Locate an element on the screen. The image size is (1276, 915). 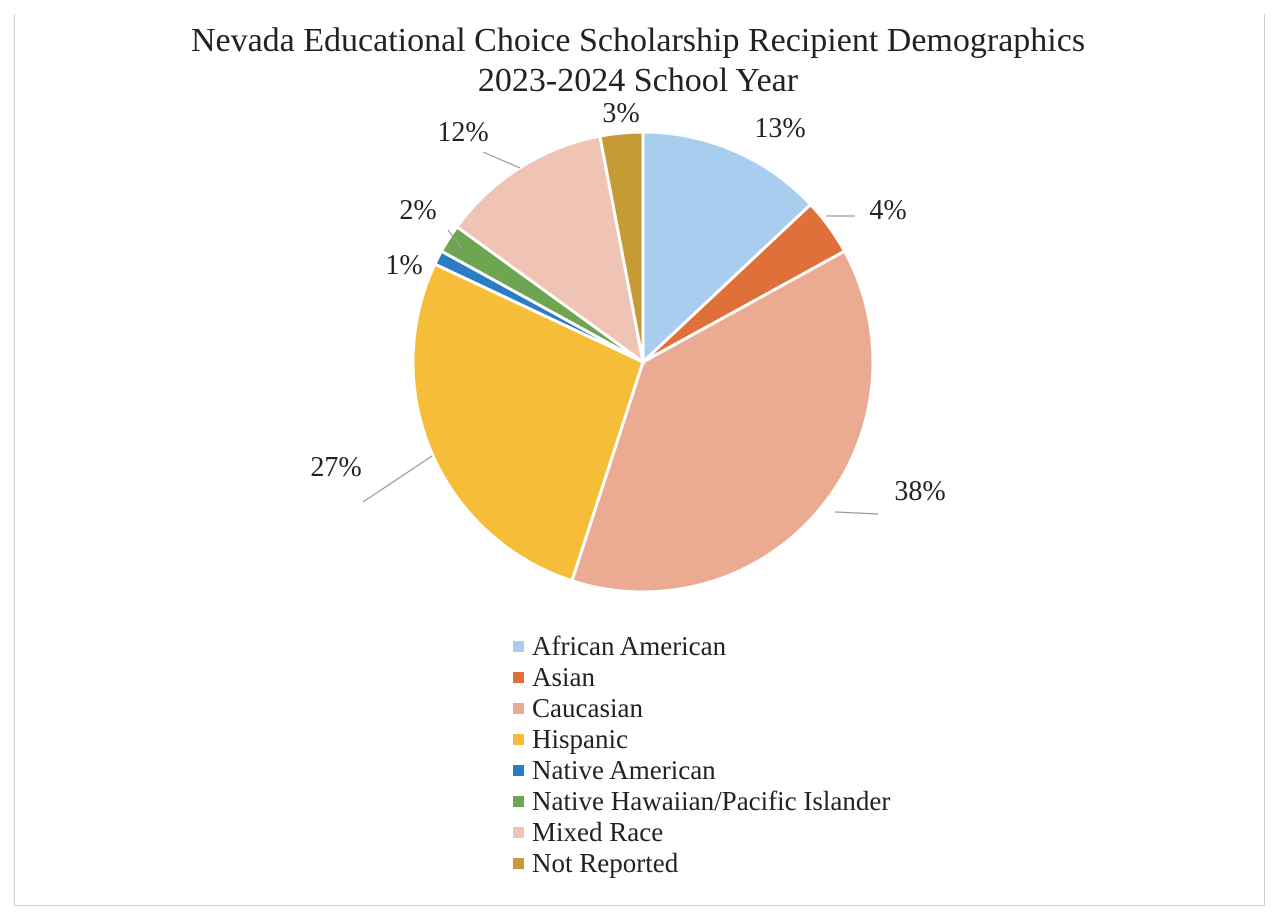
legend-label: Caucasian is located at coordinates (587, 708).